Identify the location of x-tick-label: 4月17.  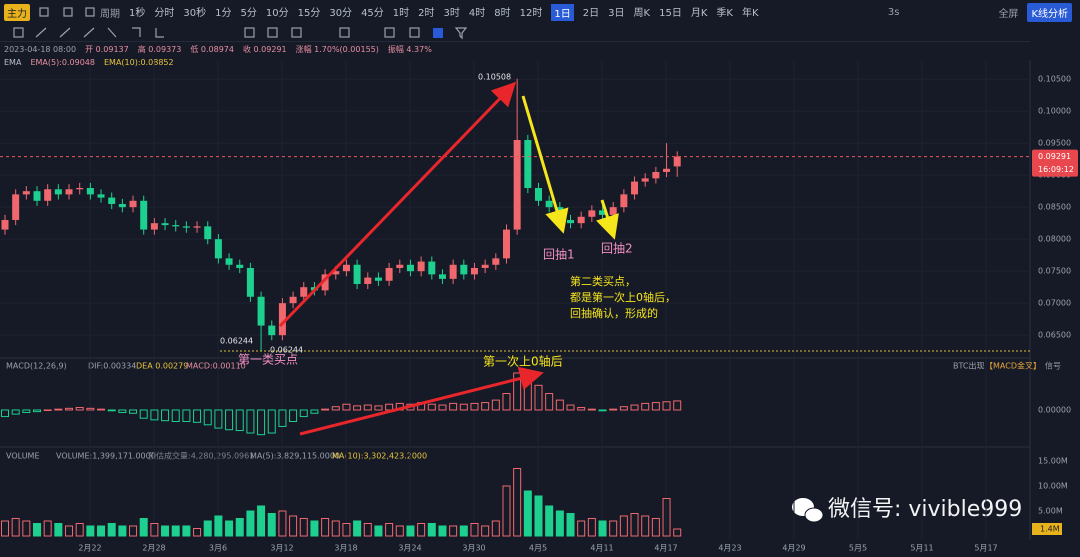
(665, 548).